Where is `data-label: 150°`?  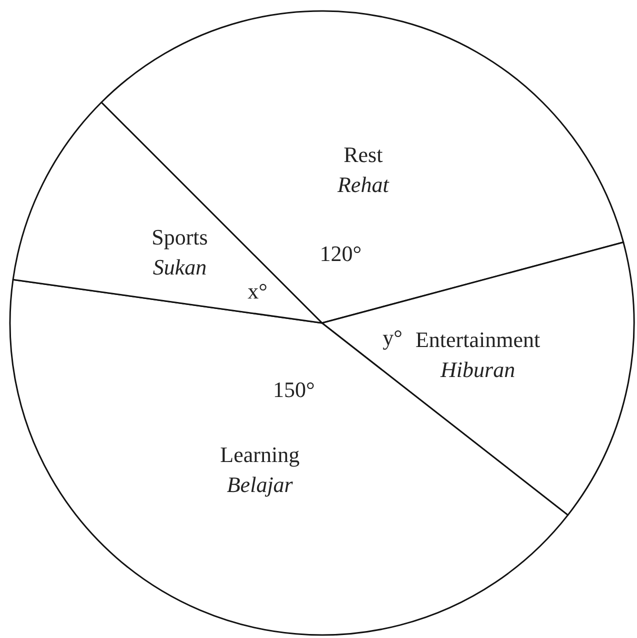 data-label: 150° is located at coordinates (293, 389).